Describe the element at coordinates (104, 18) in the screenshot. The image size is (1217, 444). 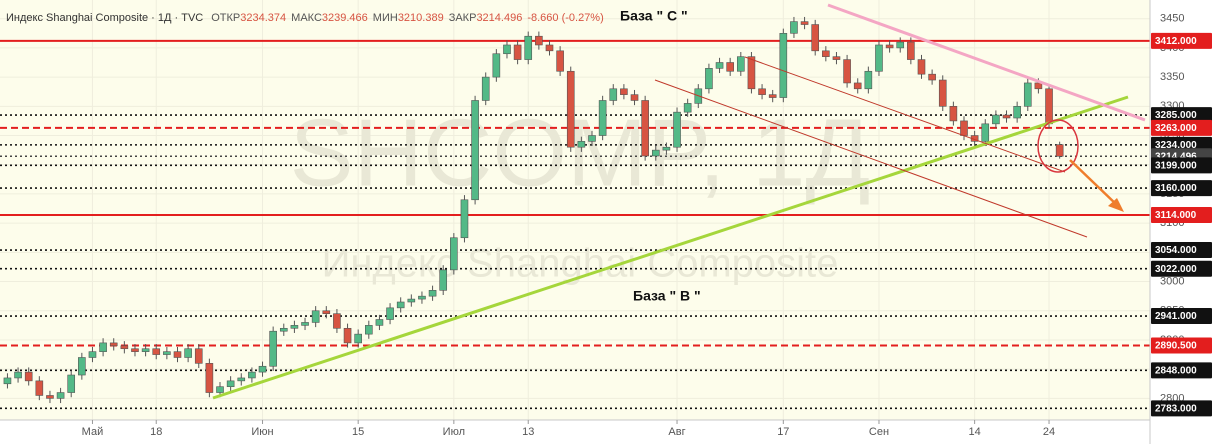
I see `header-title: Индекс Shanghai Composite · 1Д · TVC` at that location.